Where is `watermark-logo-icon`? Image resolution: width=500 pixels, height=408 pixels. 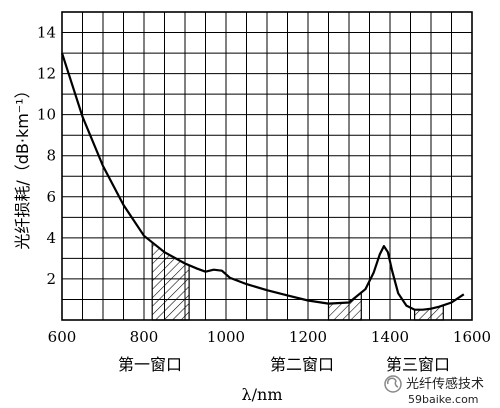 watermark-logo-icon is located at coordinates (393, 384).